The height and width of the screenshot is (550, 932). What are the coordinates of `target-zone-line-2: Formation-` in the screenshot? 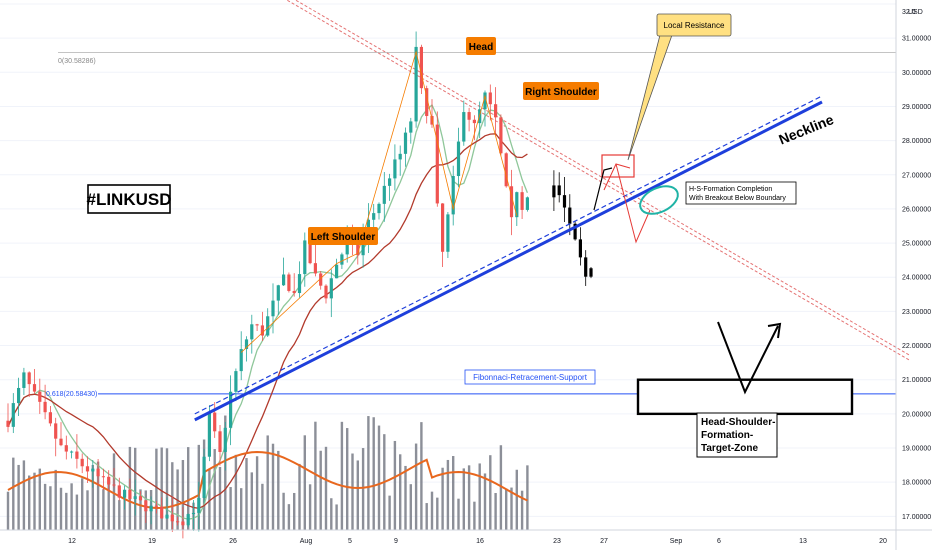 It's located at (727, 435).